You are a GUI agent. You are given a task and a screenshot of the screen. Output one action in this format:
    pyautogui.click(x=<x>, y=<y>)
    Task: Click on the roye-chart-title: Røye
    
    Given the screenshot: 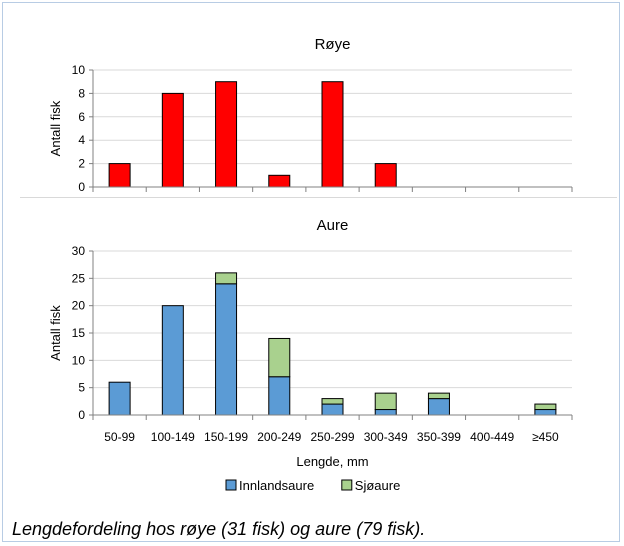 What is the action you would take?
    pyautogui.click(x=333, y=44)
    